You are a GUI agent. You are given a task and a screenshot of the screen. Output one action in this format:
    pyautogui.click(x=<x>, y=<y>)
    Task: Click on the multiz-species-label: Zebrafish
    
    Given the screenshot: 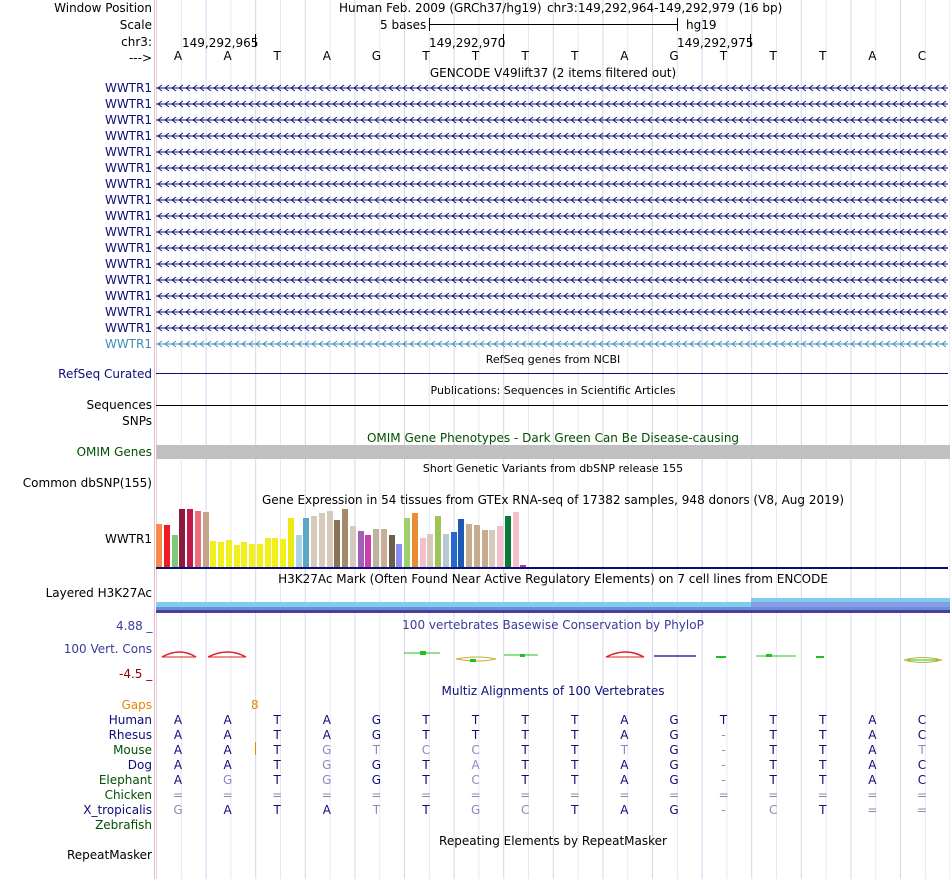 What is the action you would take?
    pyautogui.click(x=123, y=825)
    